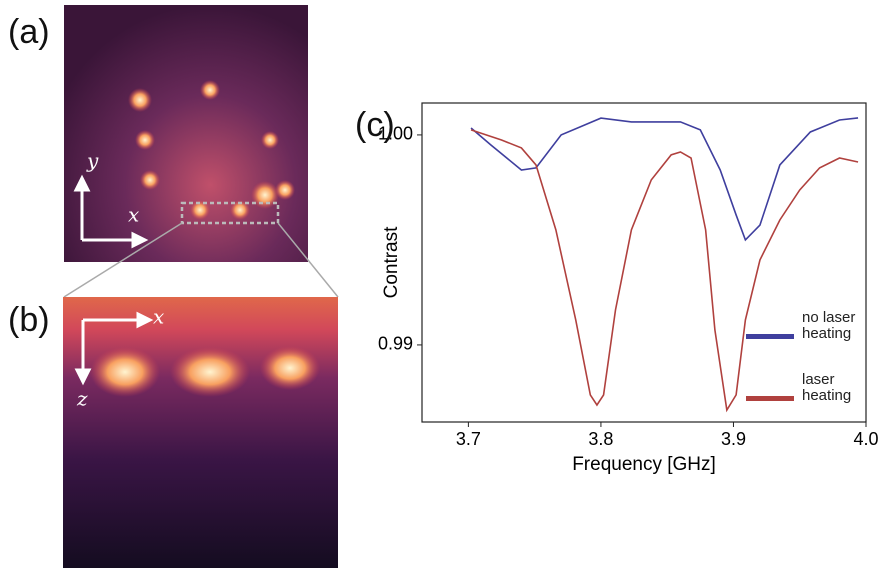 The height and width of the screenshot is (569, 884). Describe the element at coordinates (200, 432) in the screenshot. I see `image-b` at that location.